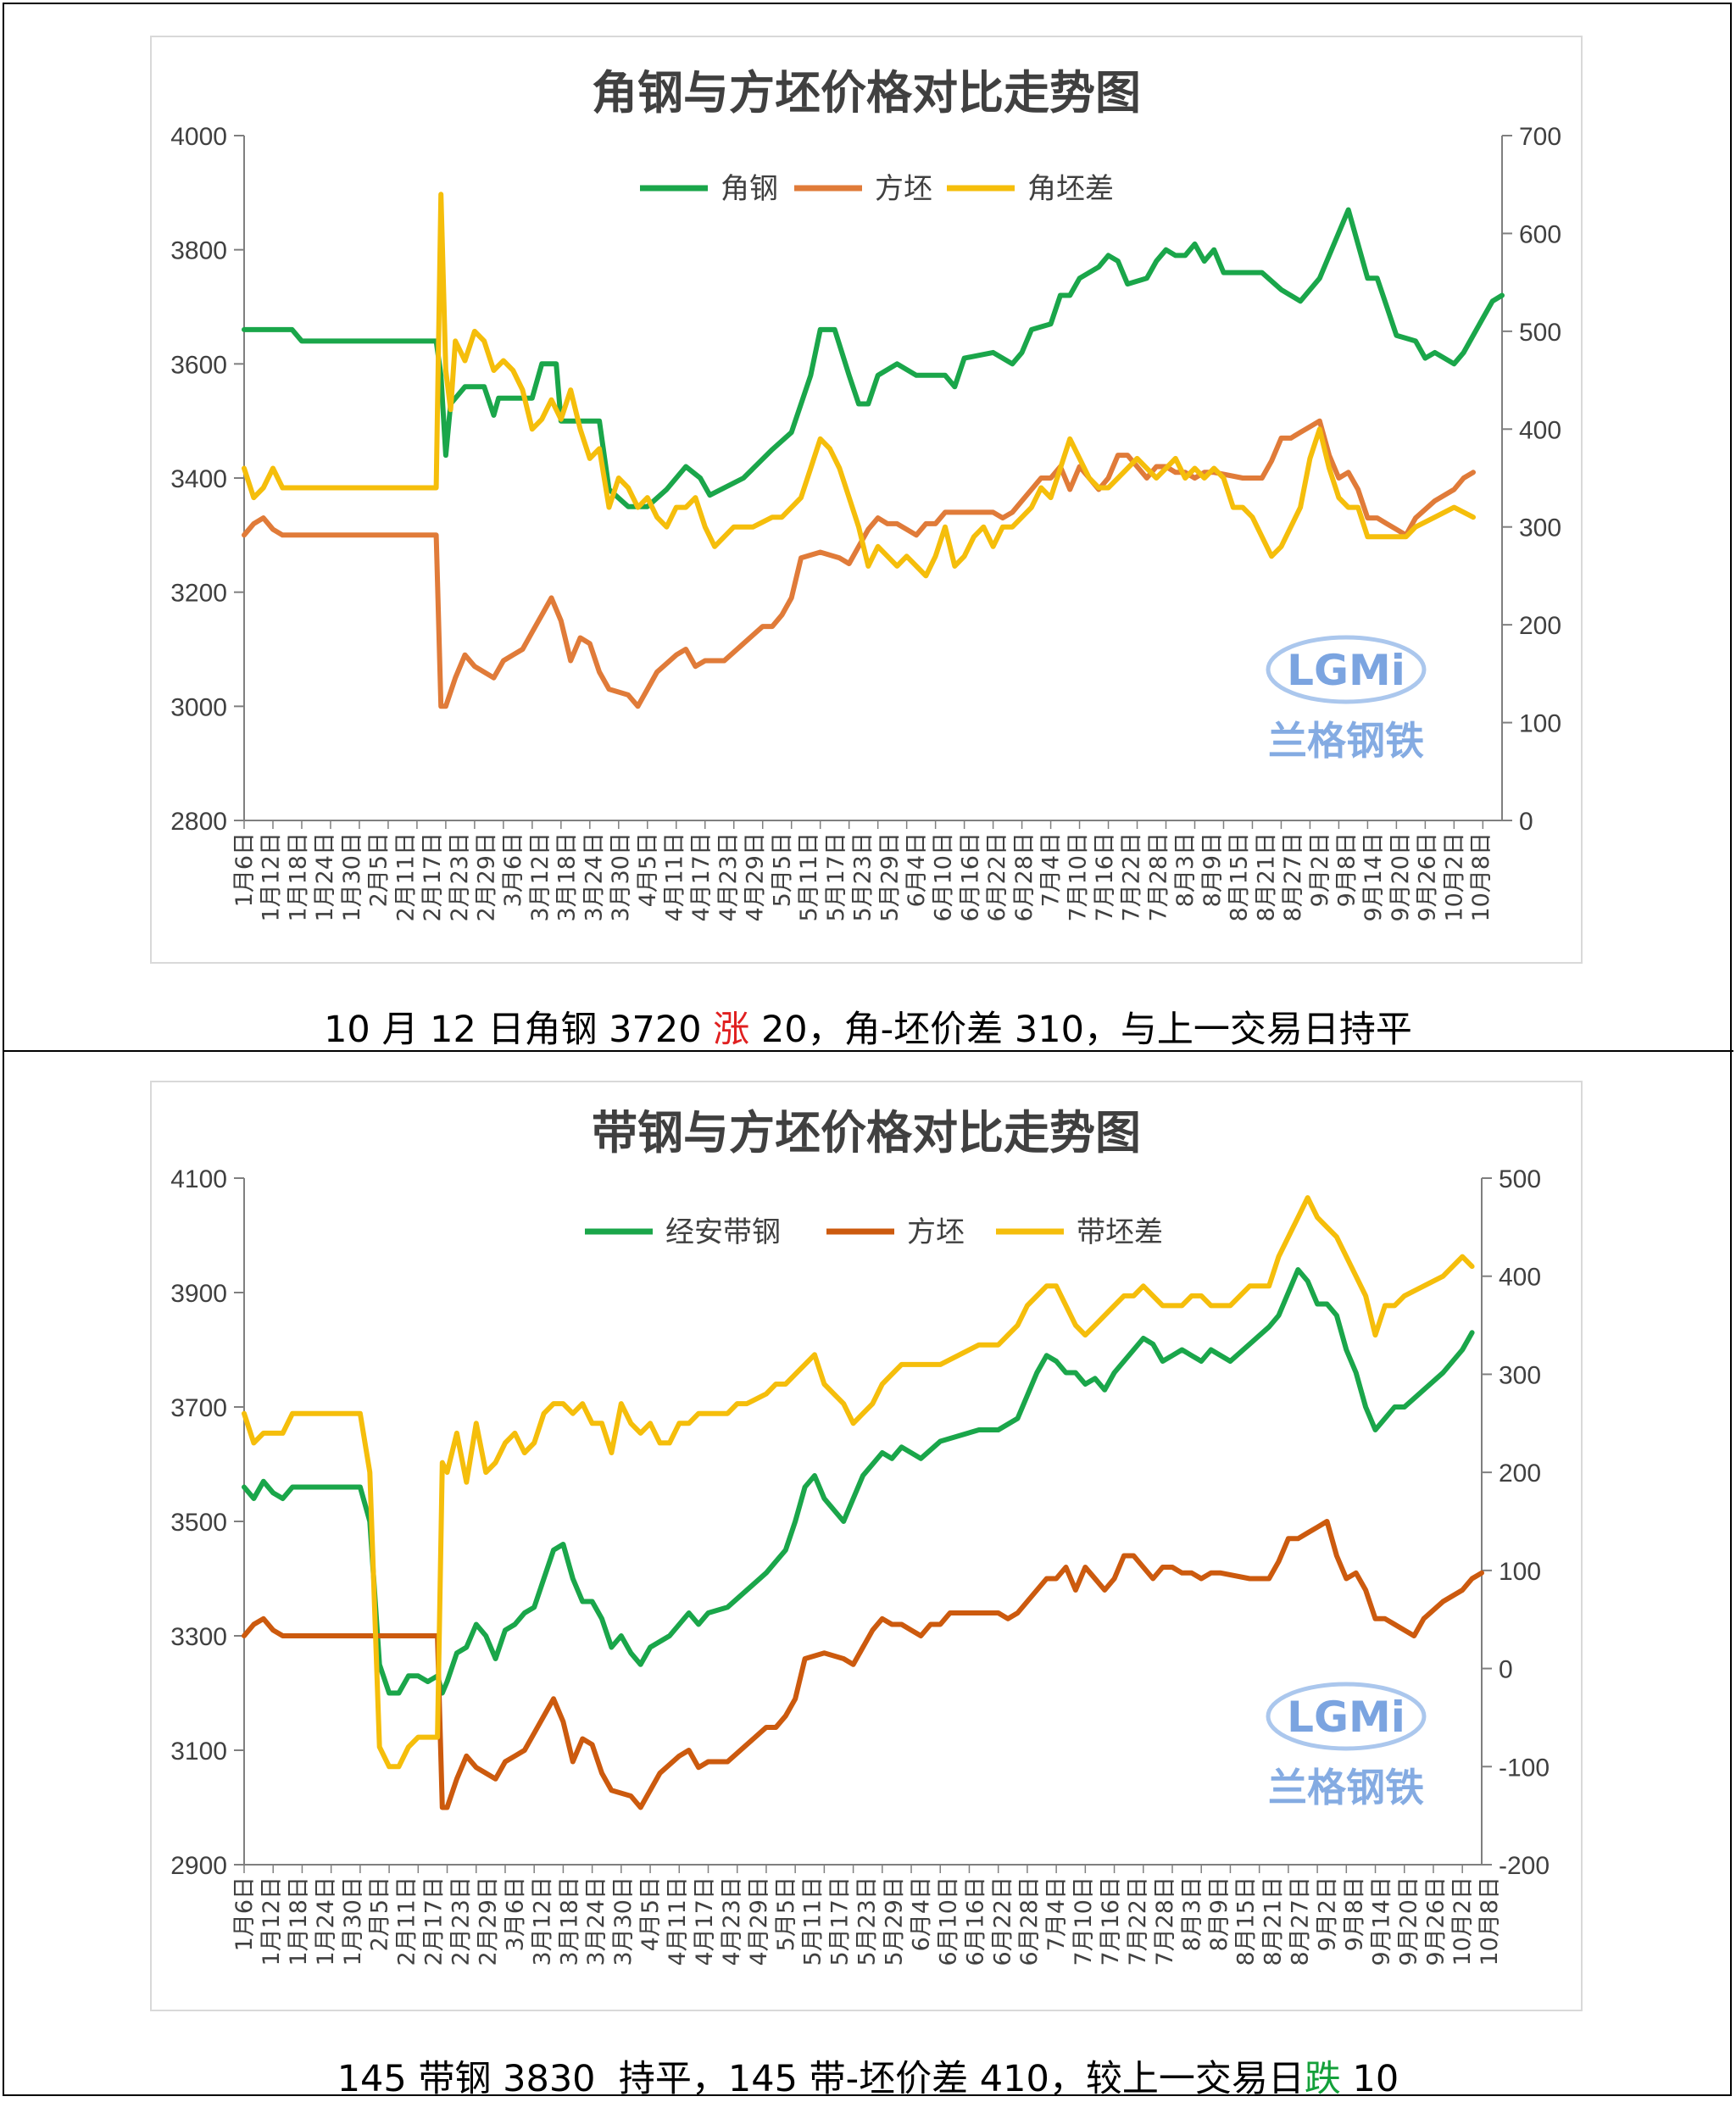  What do you see at coordinates (198, 594) in the screenshot?
I see `y-tick-label-left: 3200` at bounding box center [198, 594].